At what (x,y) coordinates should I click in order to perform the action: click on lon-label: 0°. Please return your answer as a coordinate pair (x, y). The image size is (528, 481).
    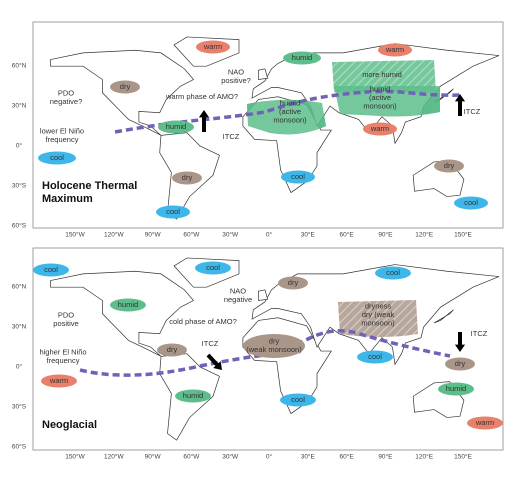
    Looking at the image, I should click on (269, 457).